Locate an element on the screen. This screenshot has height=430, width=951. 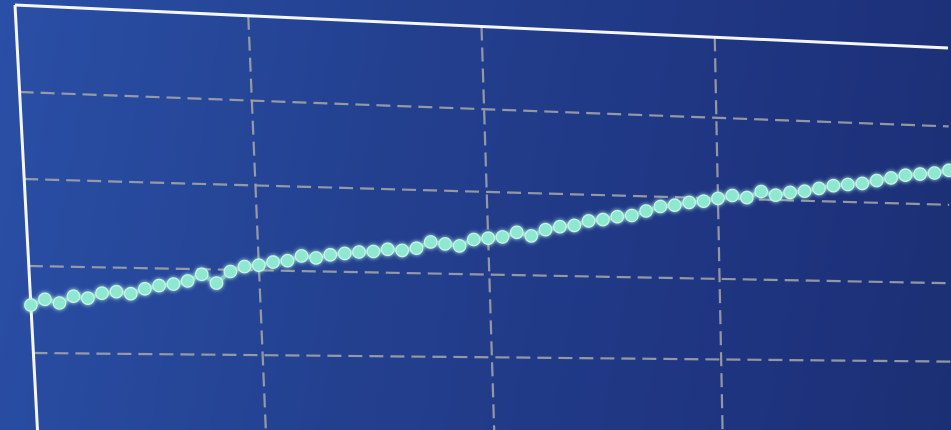
plot-border-top is located at coordinates (481, 26).